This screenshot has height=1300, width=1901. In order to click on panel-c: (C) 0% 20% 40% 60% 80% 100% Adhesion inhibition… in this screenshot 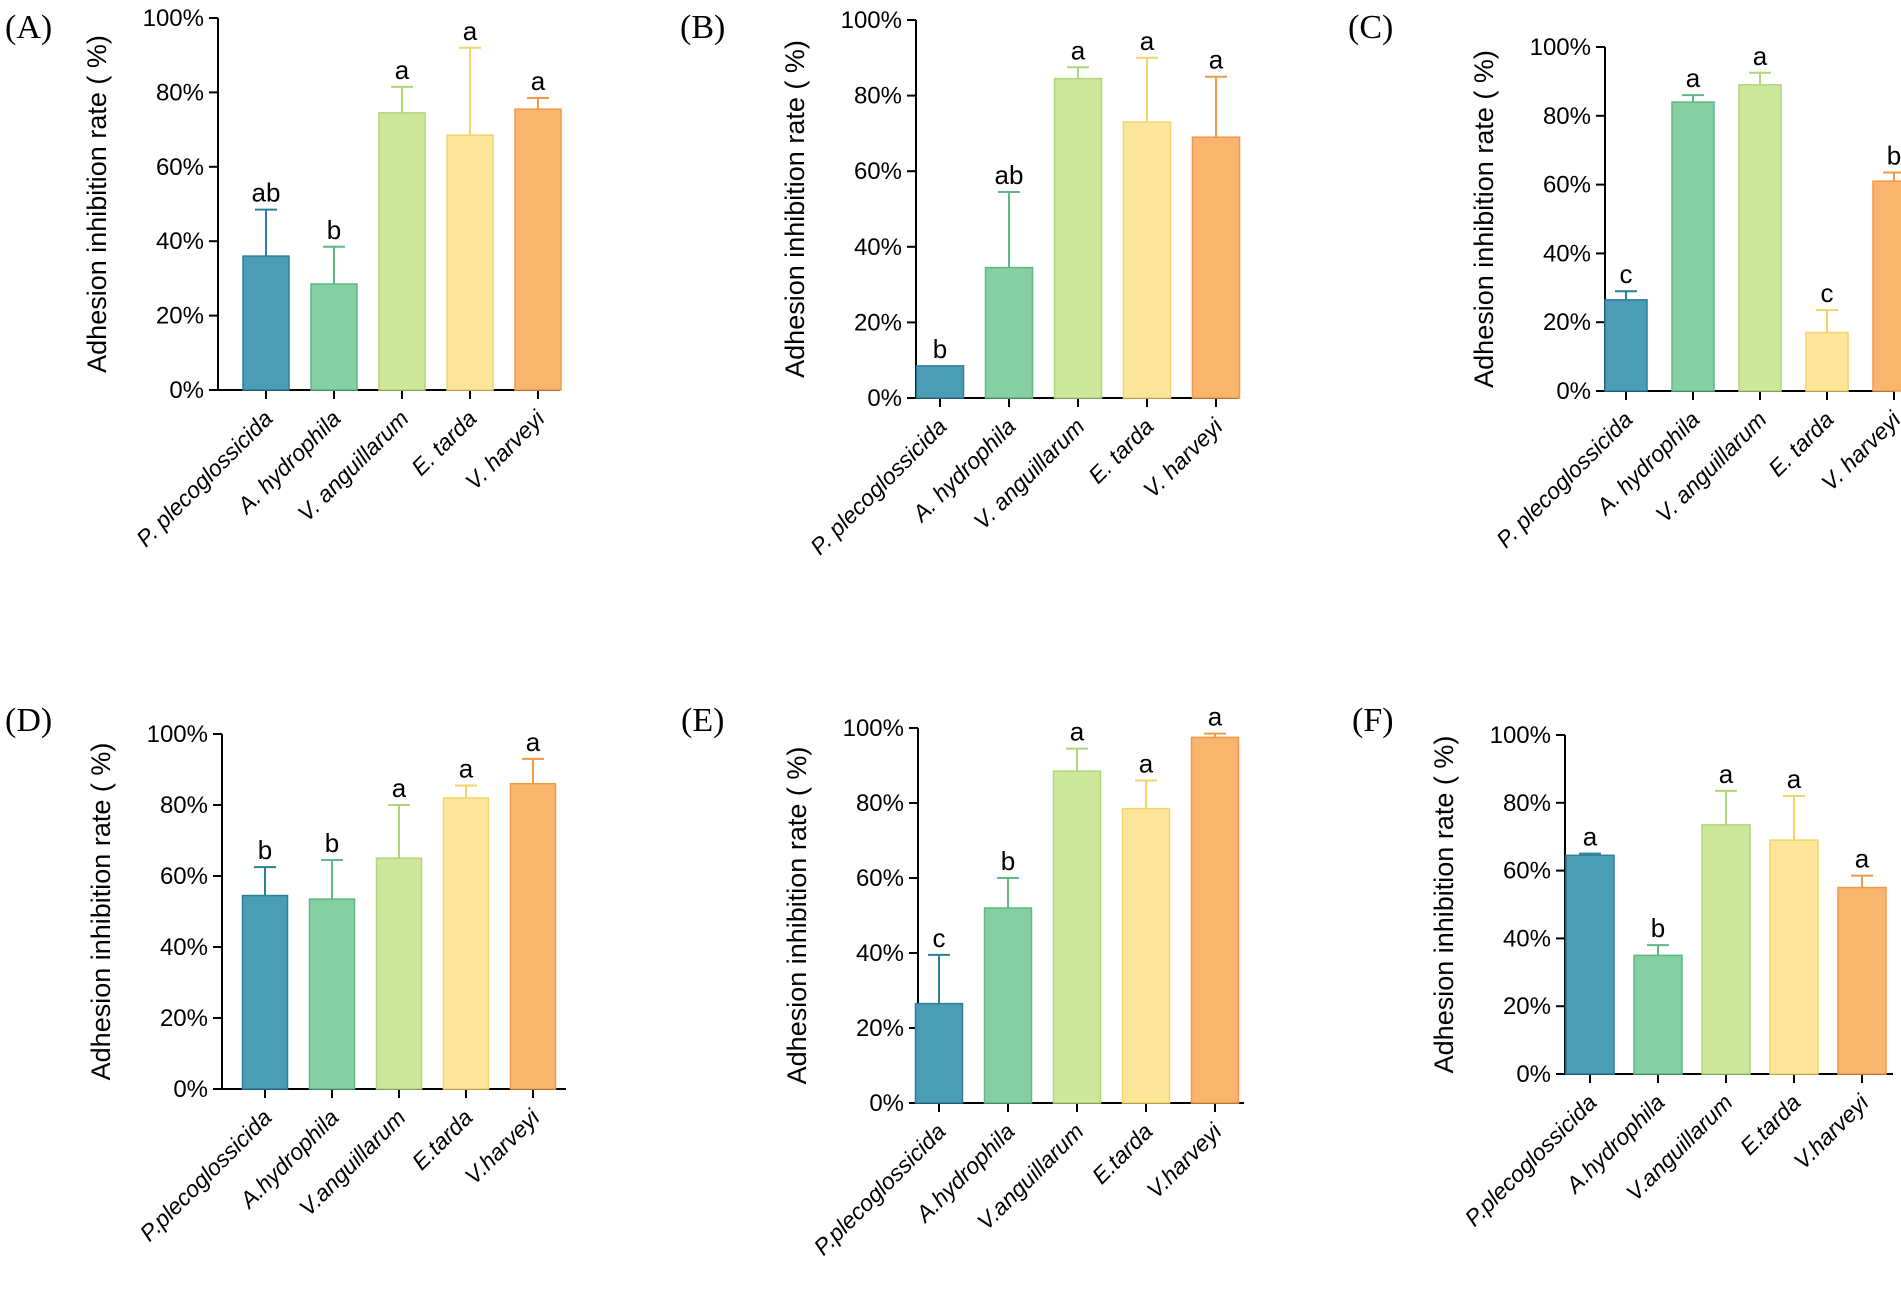, I will do `click(1624, 281)`.